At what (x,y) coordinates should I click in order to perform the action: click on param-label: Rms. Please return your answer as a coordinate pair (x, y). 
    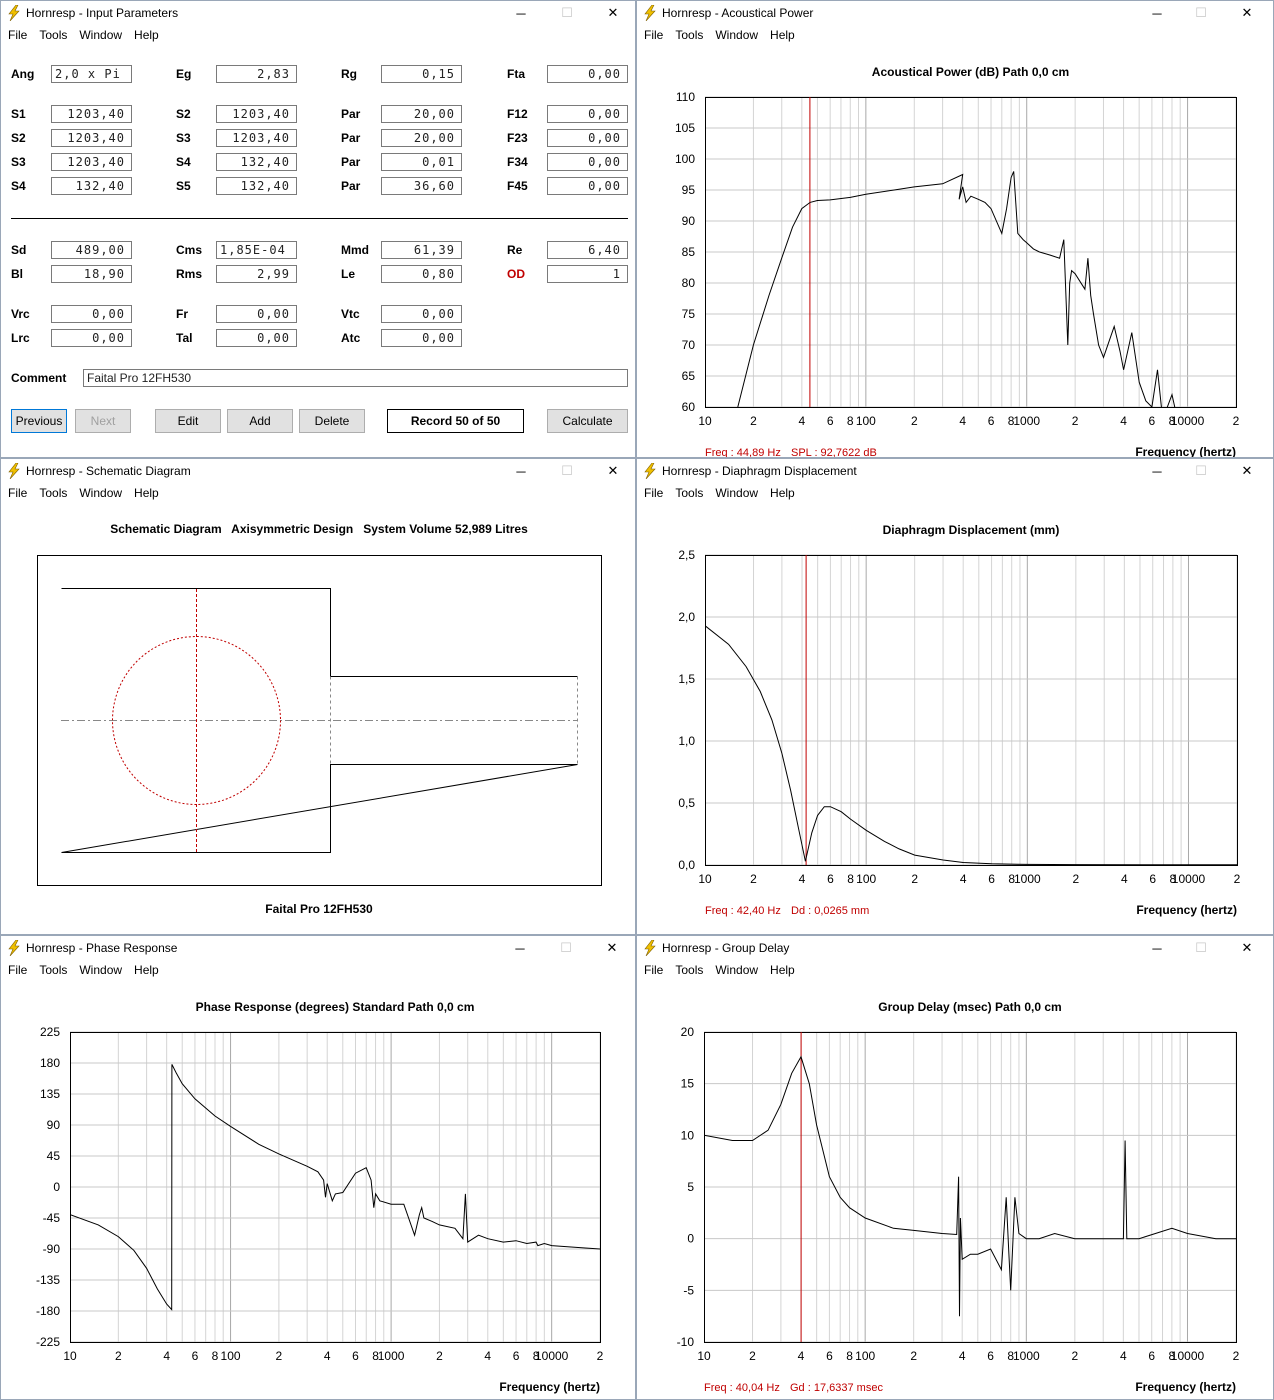
    Looking at the image, I should click on (189, 274).